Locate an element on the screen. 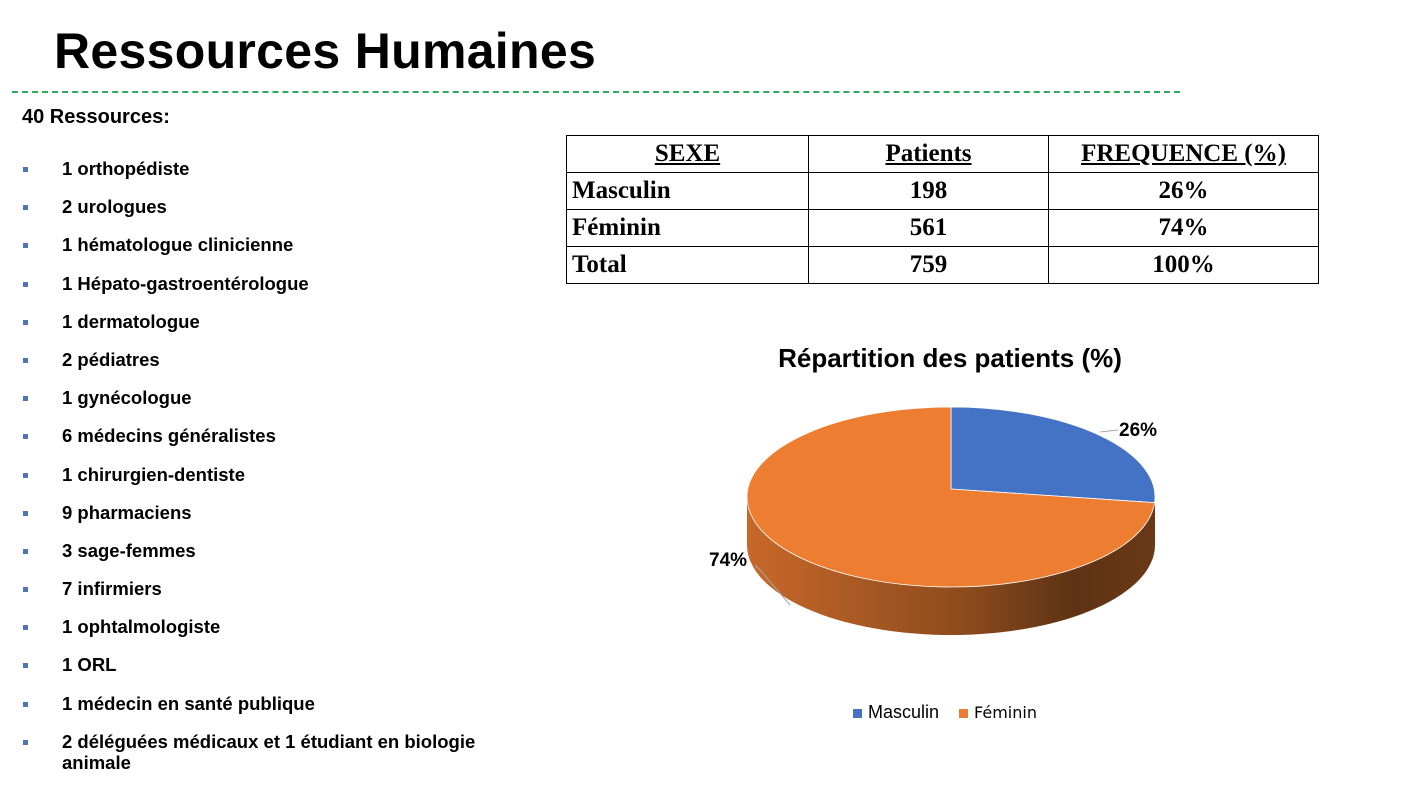 Image resolution: width=1409 pixels, height=795 pixels. cell-sexe: Total is located at coordinates (687, 265).